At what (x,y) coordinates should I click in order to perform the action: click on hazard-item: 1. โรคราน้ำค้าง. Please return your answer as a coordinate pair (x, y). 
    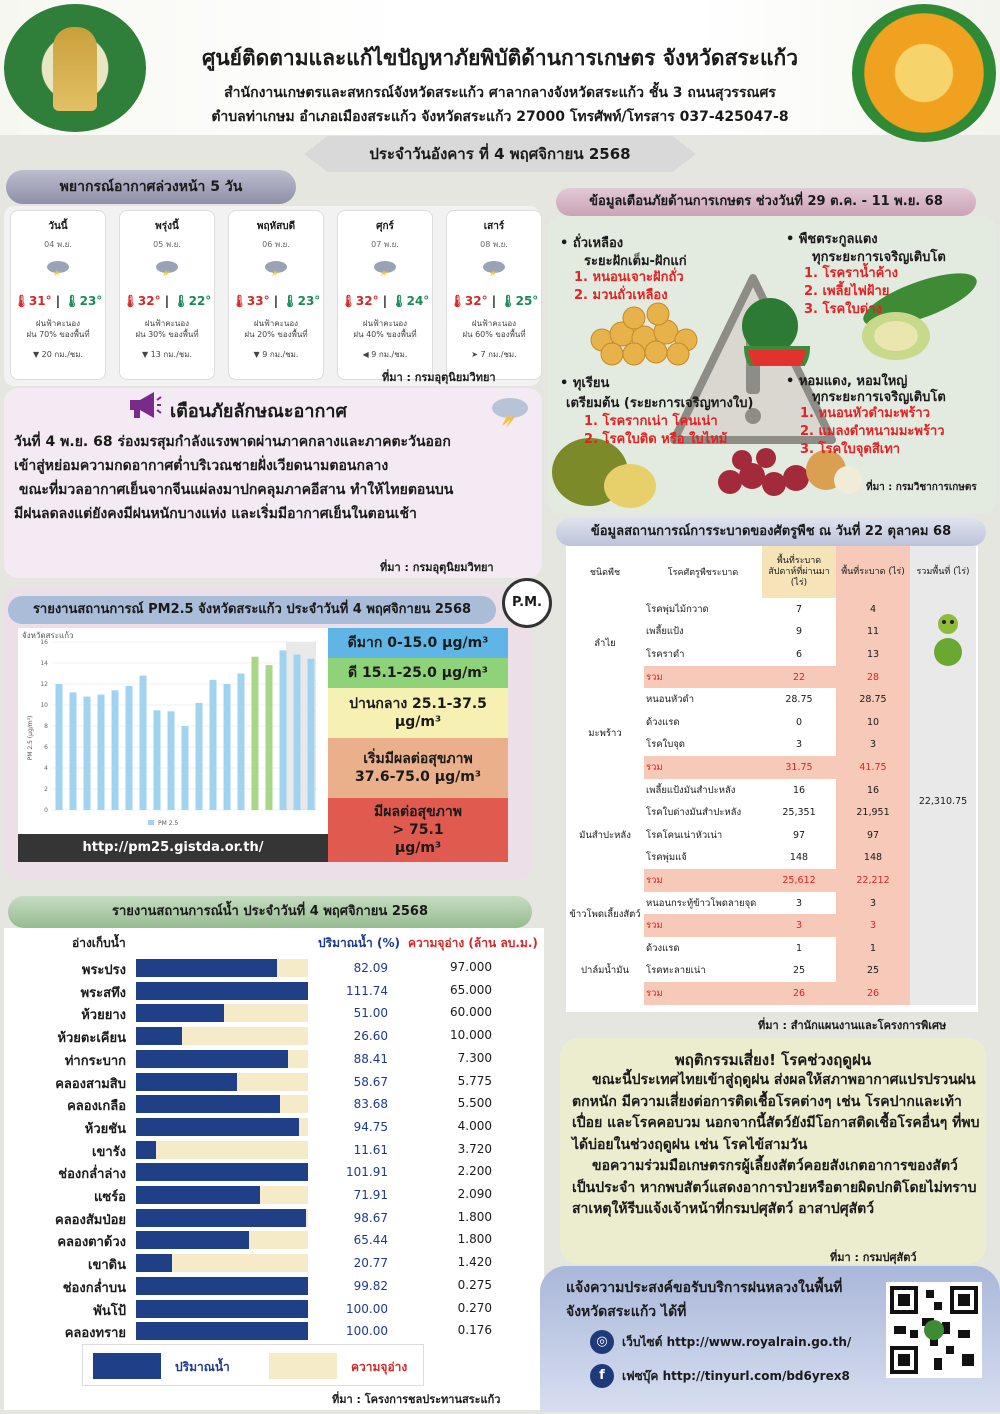
    Looking at the image, I should click on (851, 273).